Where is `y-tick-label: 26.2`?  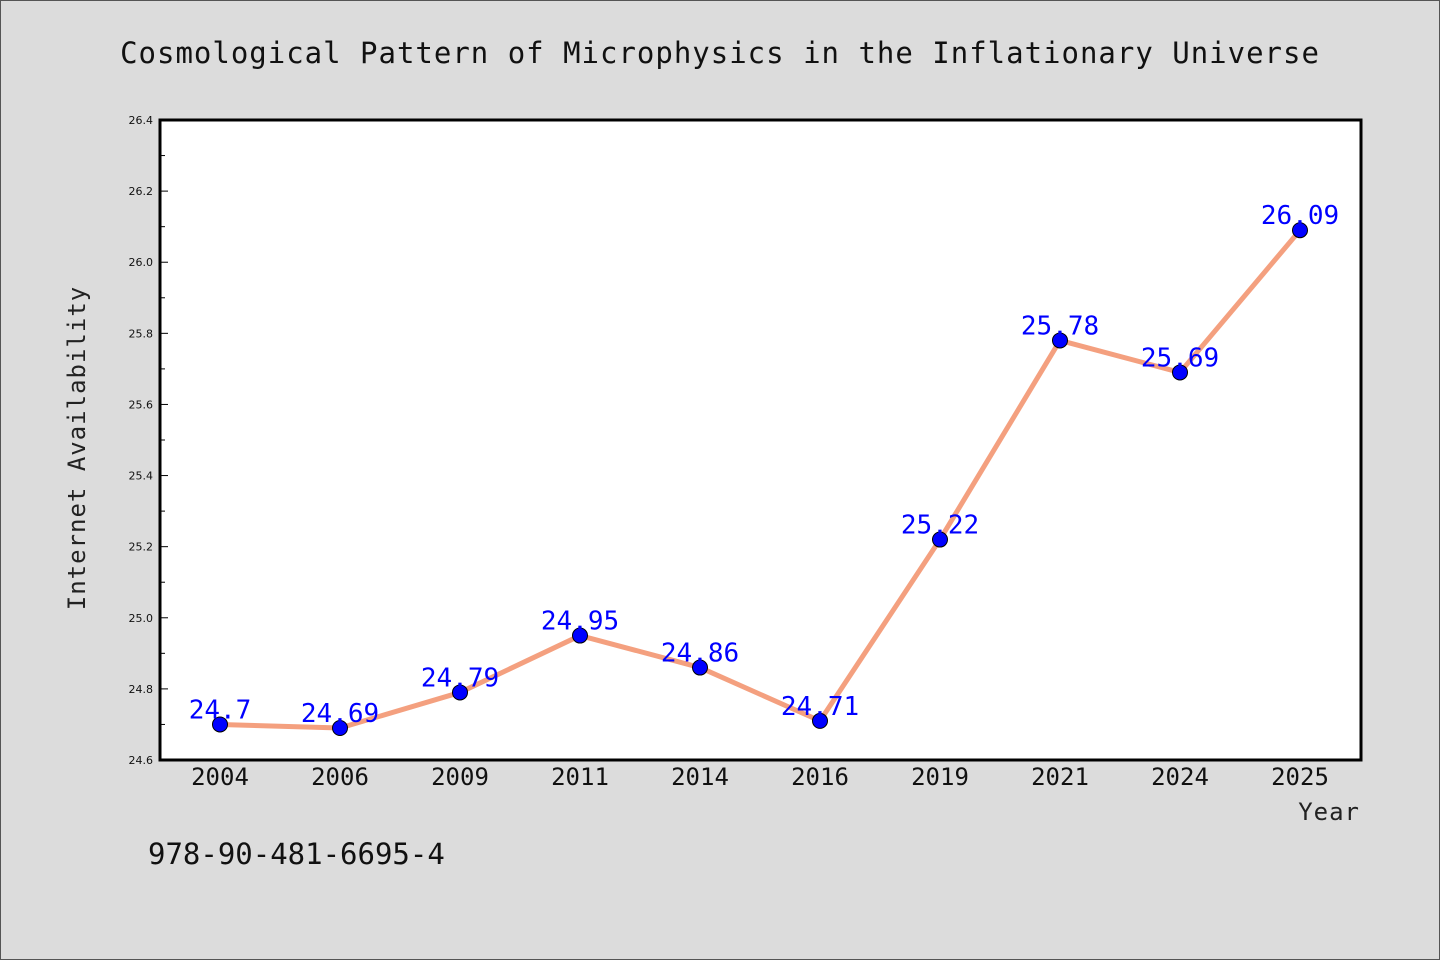
y-tick-label: 26.2 is located at coordinates (141, 191).